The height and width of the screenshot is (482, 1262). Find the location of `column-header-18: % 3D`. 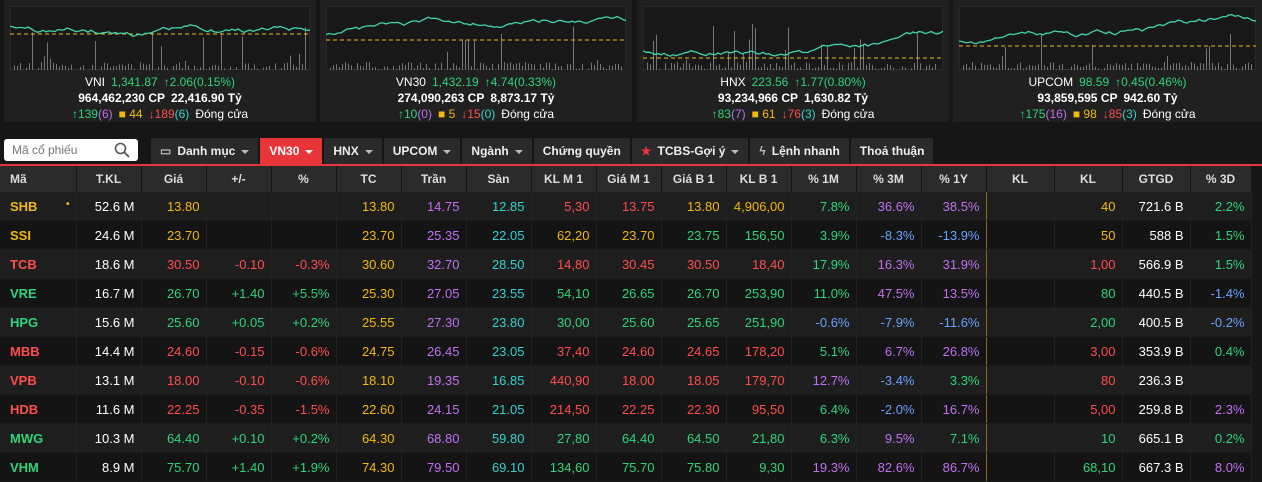

column-header-18: % 3D is located at coordinates (1220, 179).